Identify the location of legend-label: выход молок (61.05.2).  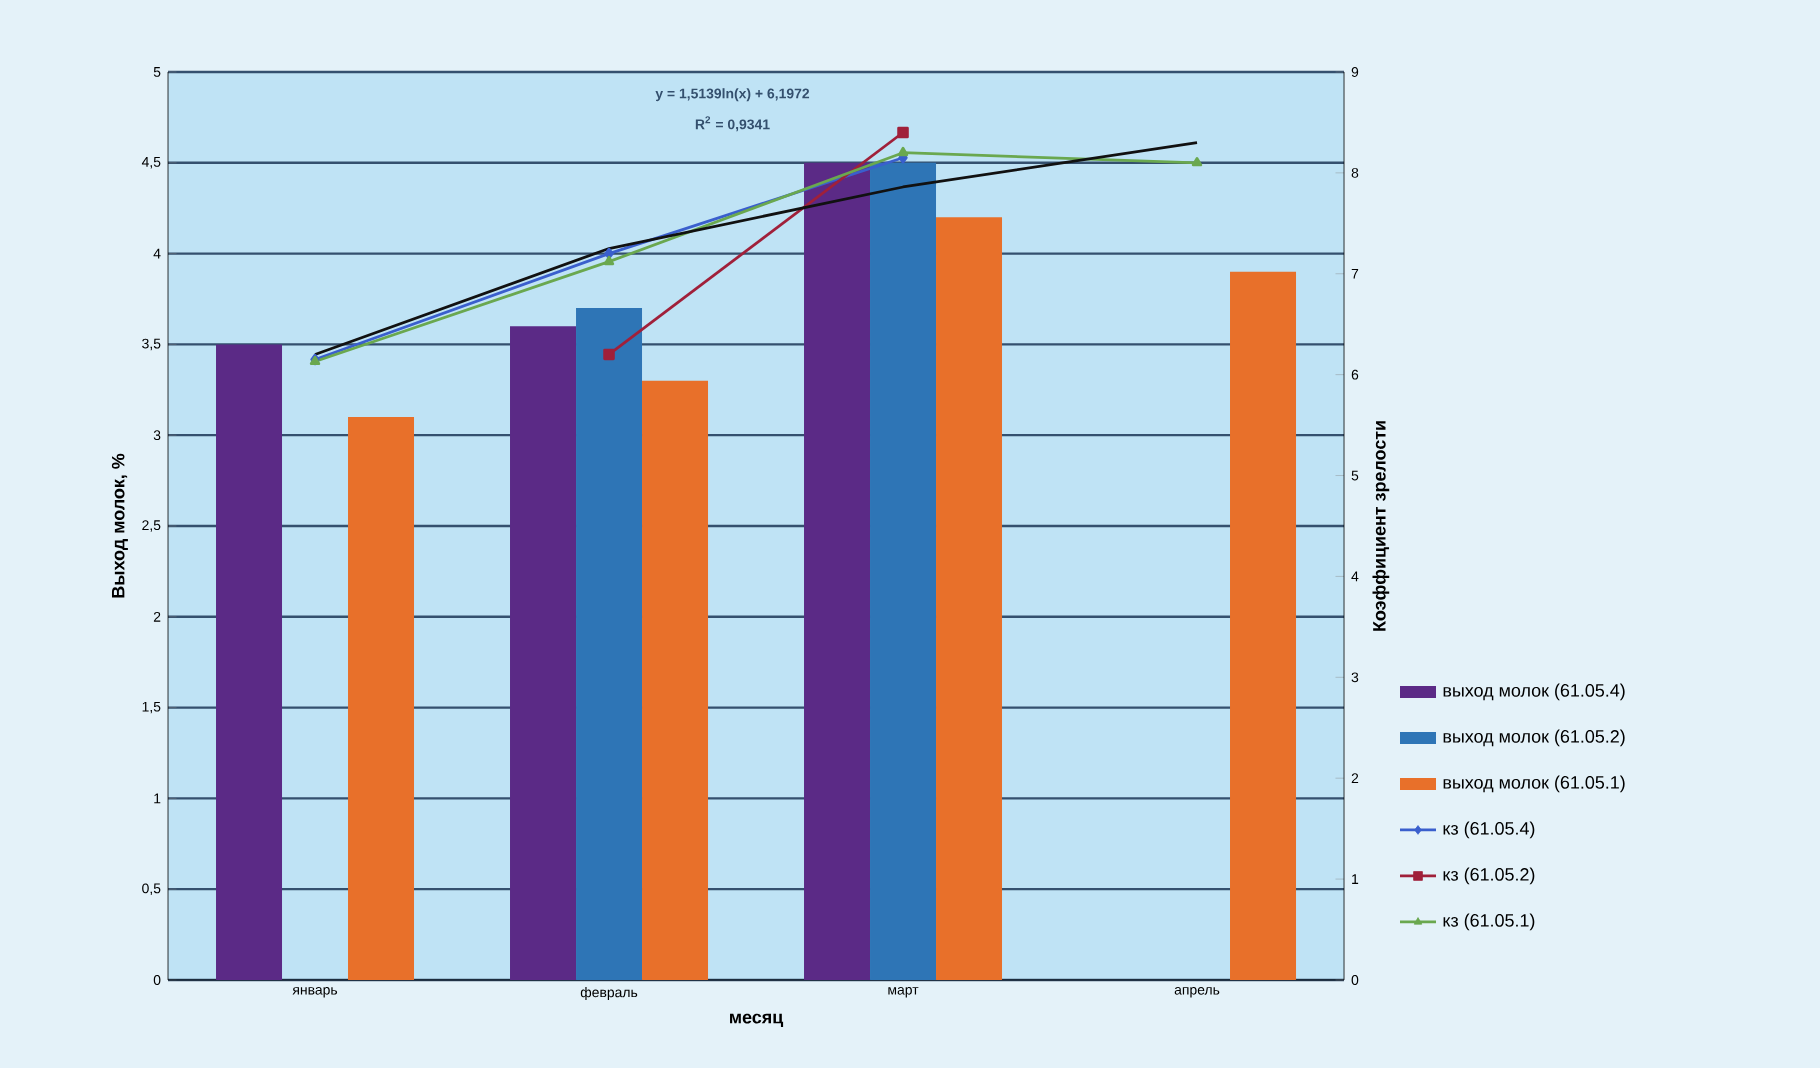
(1534, 738).